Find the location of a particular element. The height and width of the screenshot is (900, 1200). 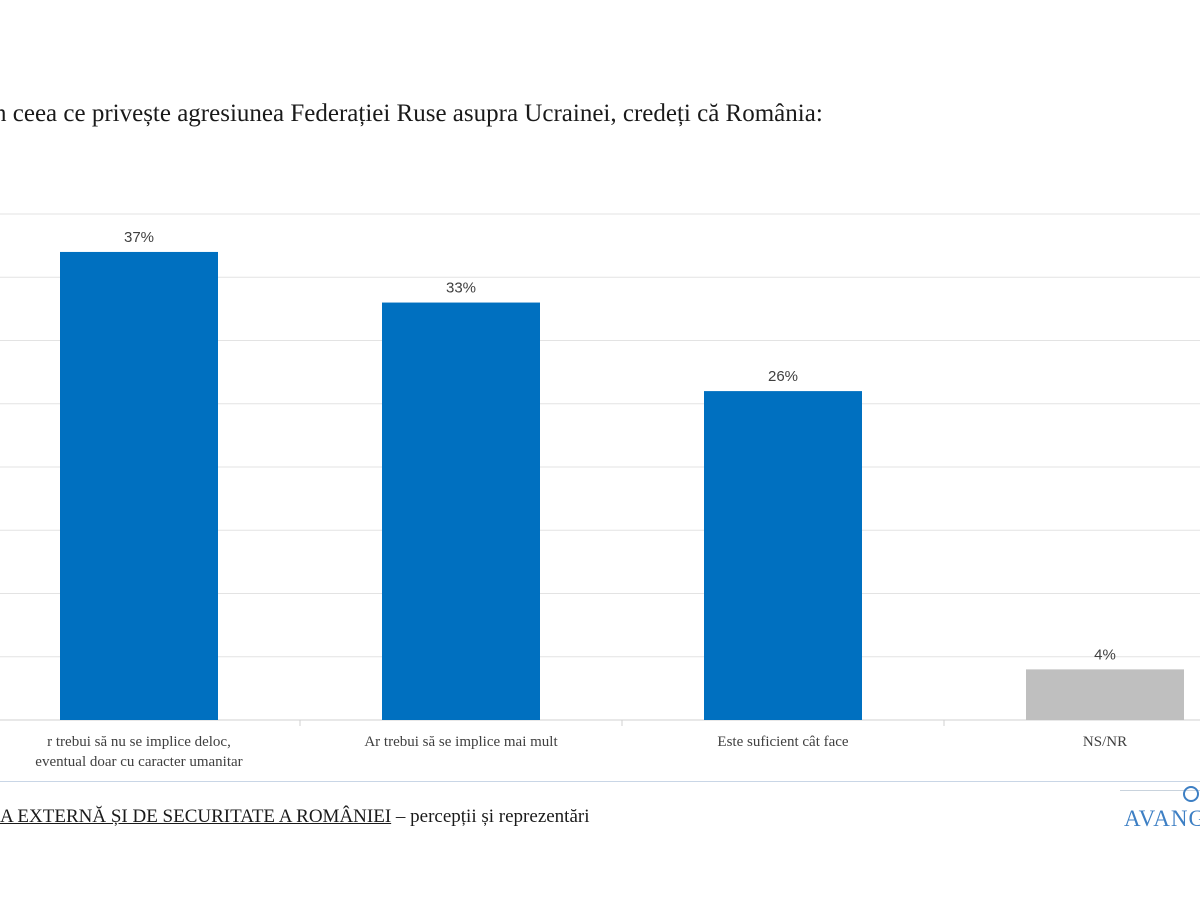

footer-title-rest: – percepții și reprezentări is located at coordinates (490, 816).